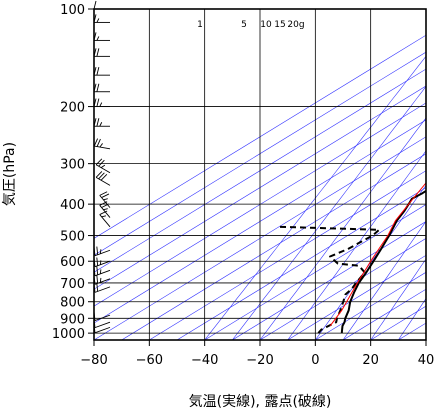 The height and width of the screenshot is (412, 435). What do you see at coordinates (370, 360) in the screenshot?
I see `x-tick-label: 20` at bounding box center [370, 360].